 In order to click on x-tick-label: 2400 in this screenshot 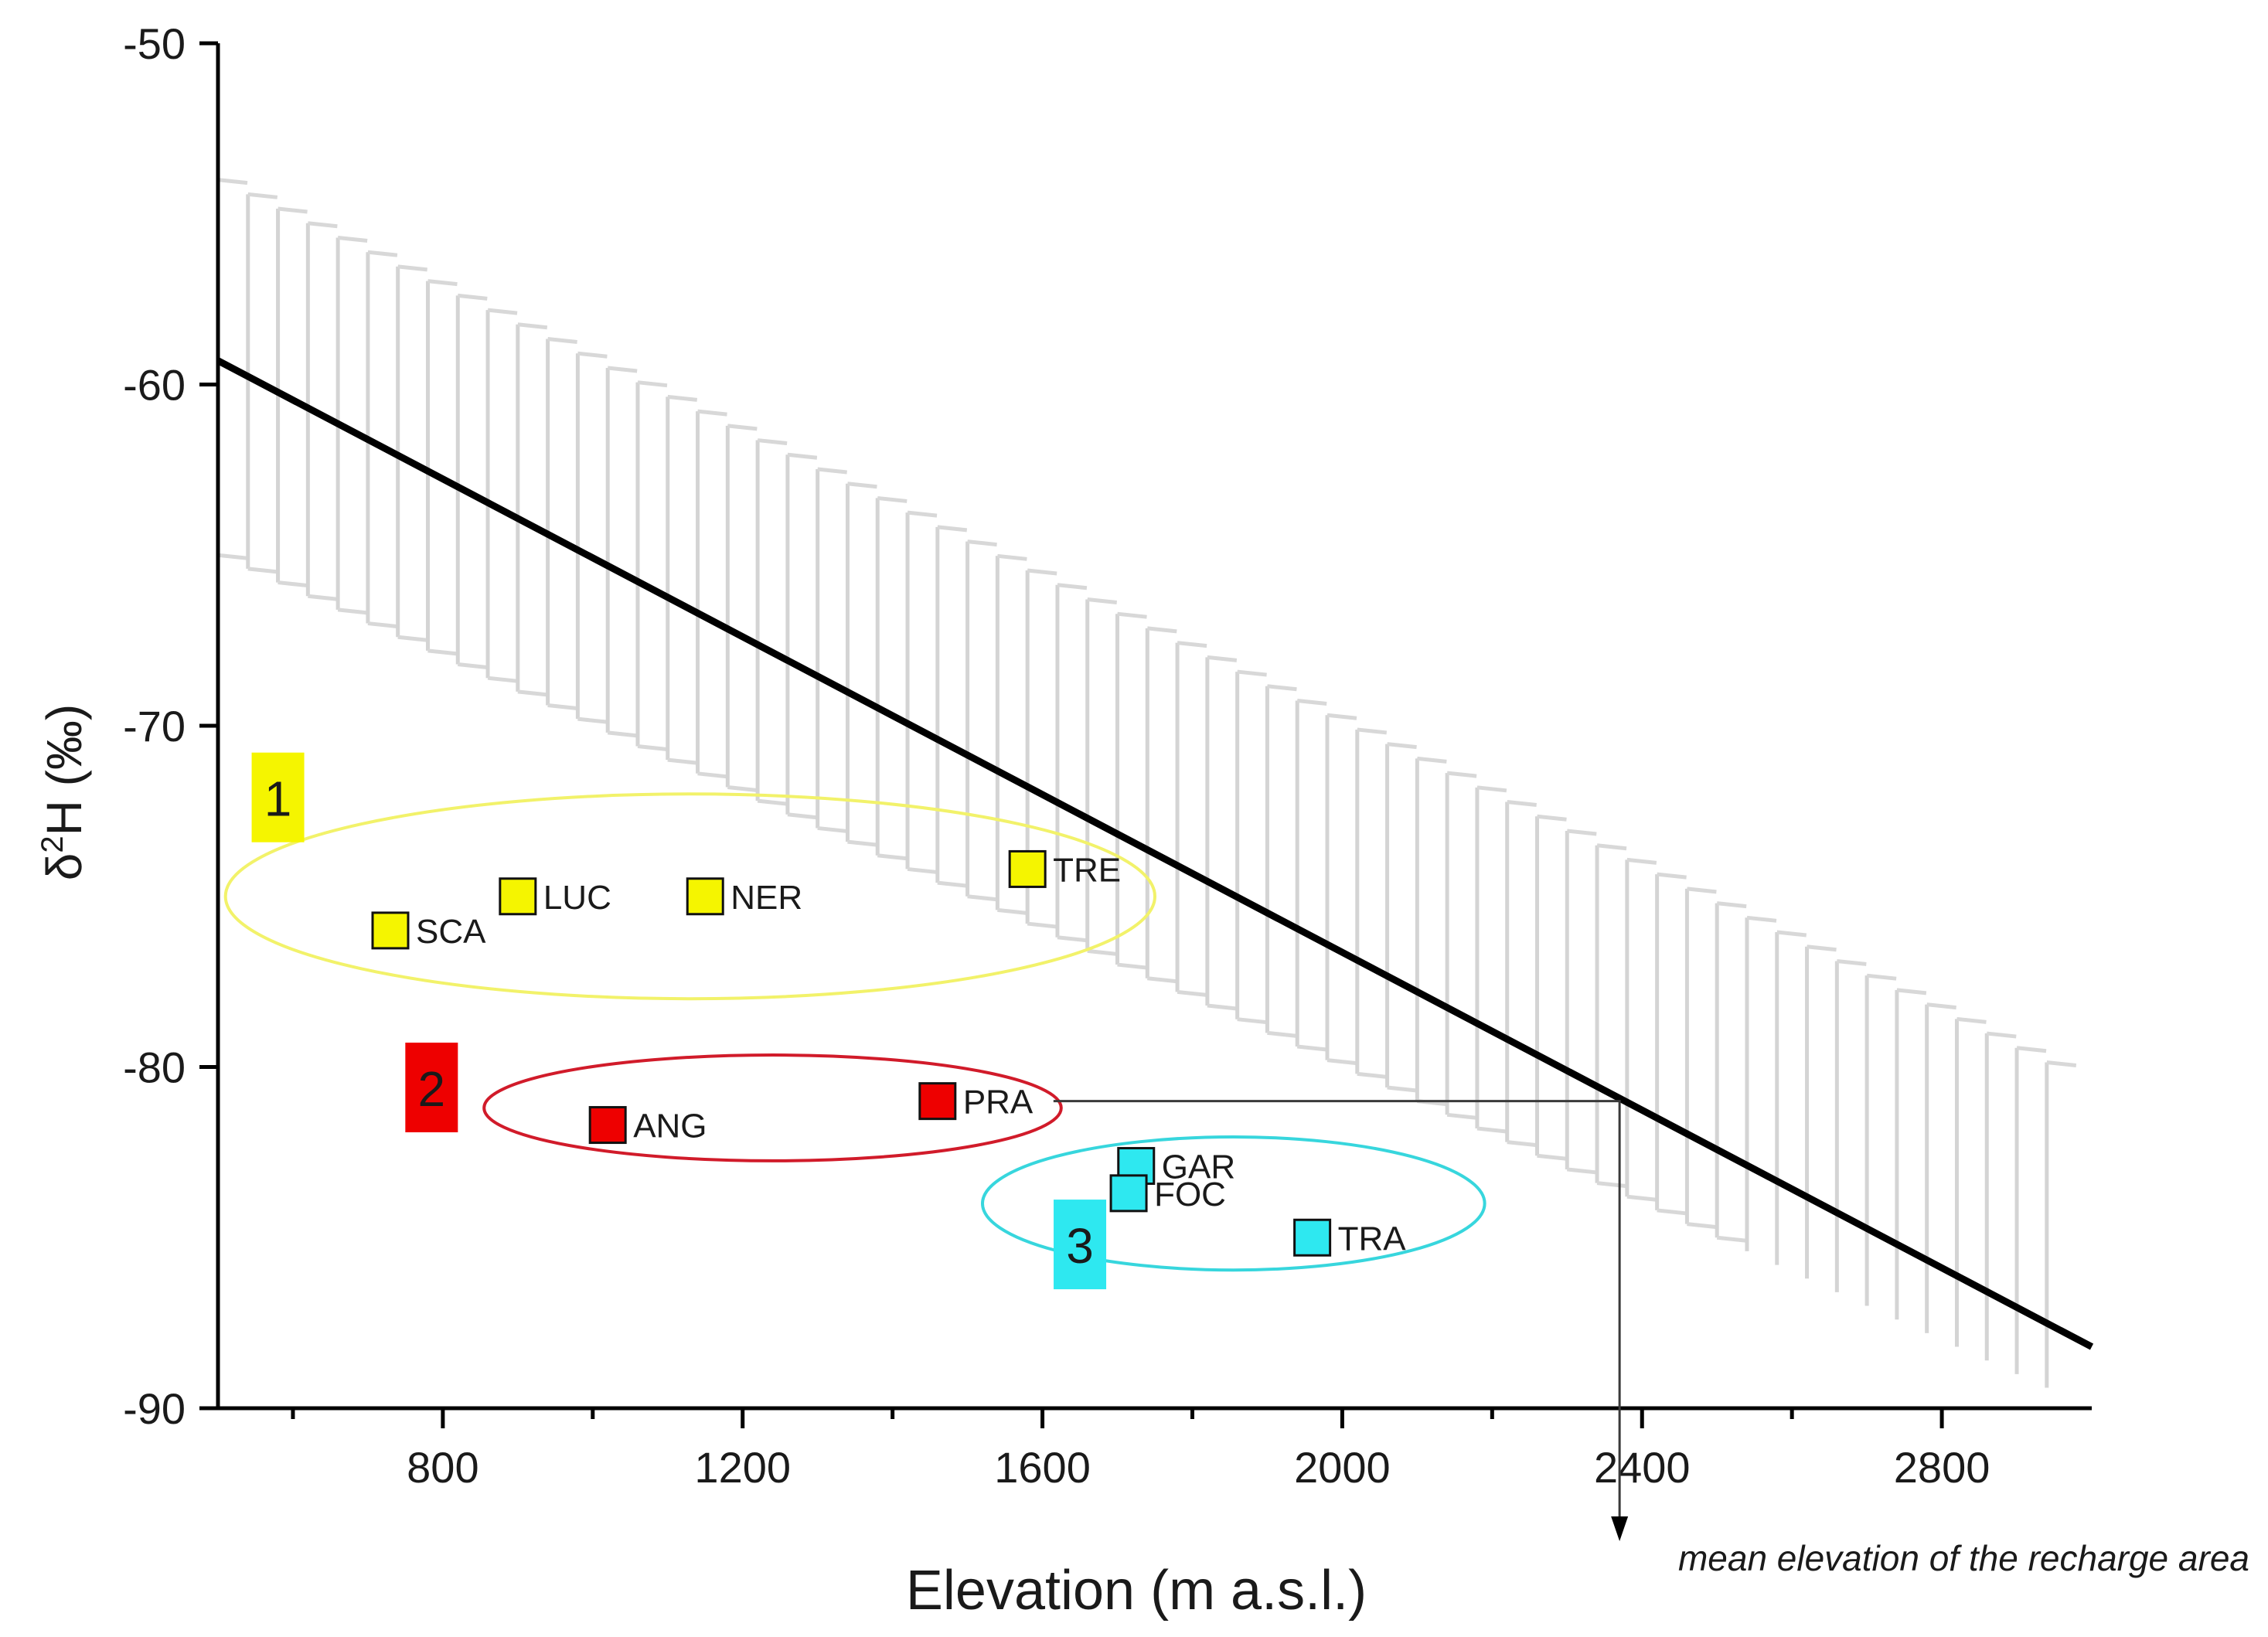, I will do `click(1643, 1467)`.